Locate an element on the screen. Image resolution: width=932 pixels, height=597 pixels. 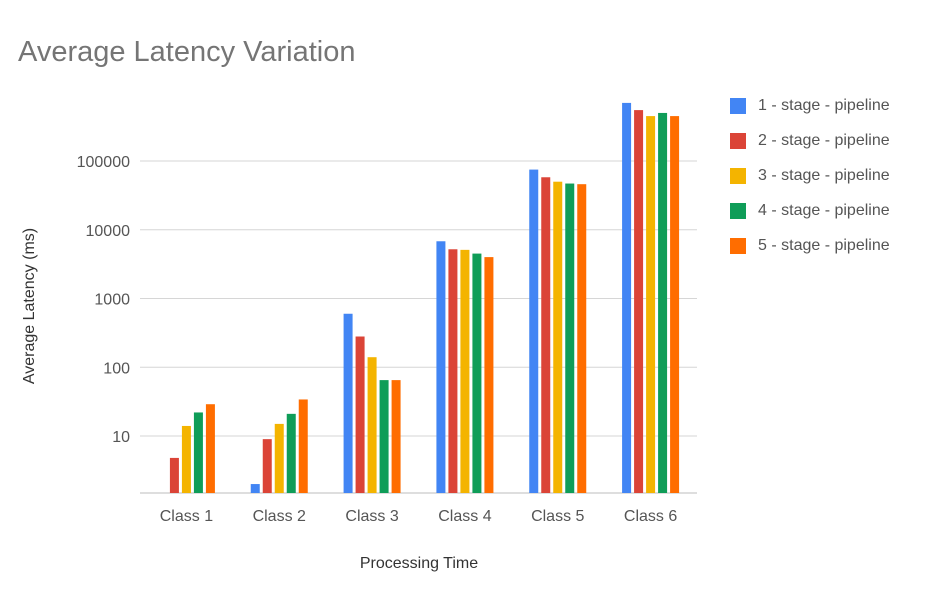
legend-item: 2 - stage - pipeline is located at coordinates (810, 140).